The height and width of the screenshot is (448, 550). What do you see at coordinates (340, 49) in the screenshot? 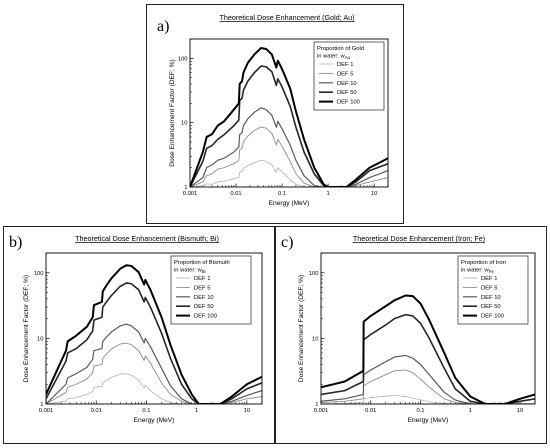
I see `legend-title: Proportion of Gold` at bounding box center [340, 49].